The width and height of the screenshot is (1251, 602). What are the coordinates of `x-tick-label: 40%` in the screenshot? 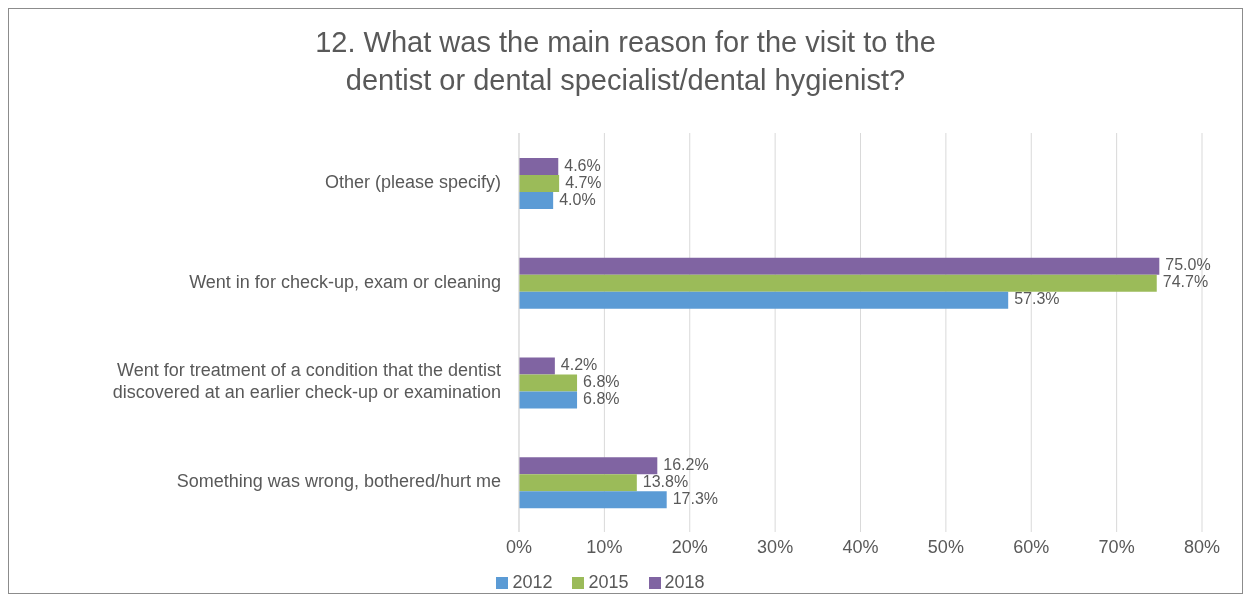 It's located at (860, 546).